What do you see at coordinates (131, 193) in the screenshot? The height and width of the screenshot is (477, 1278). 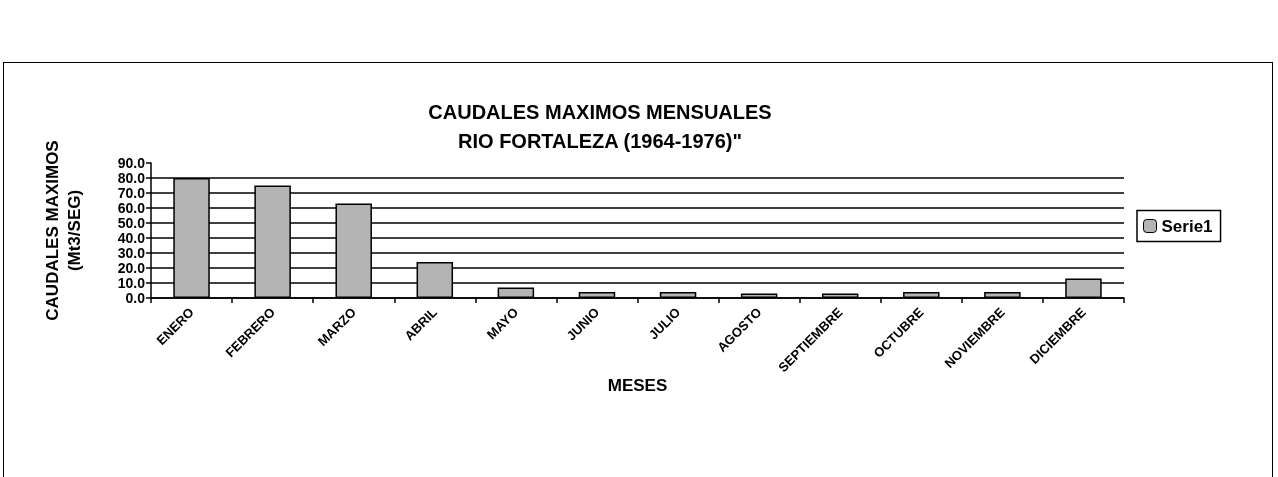 I see `y-tick-label: 70.0` at bounding box center [131, 193].